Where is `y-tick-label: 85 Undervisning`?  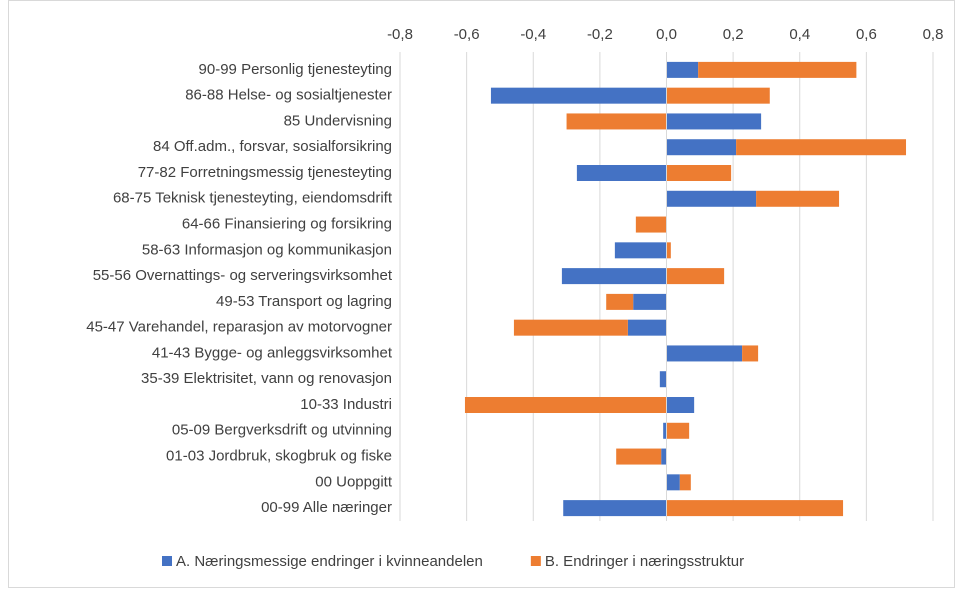
y-tick-label: 85 Undervisning is located at coordinates (338, 120).